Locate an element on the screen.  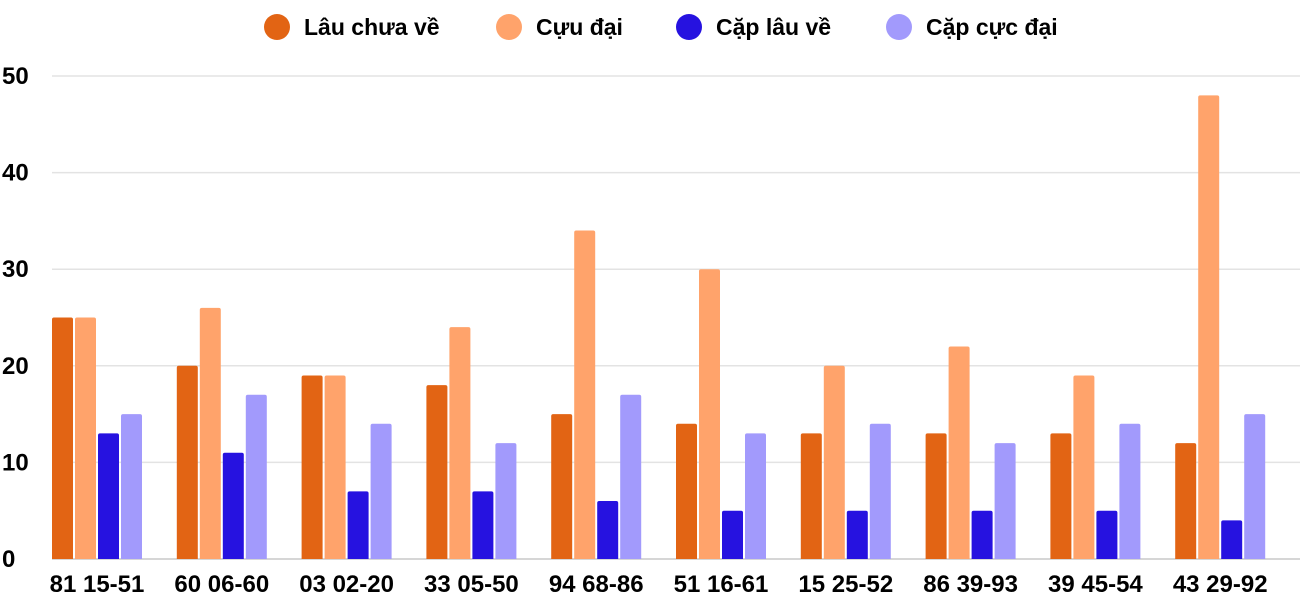
y-tick-label: 40 is located at coordinates (15, 173).